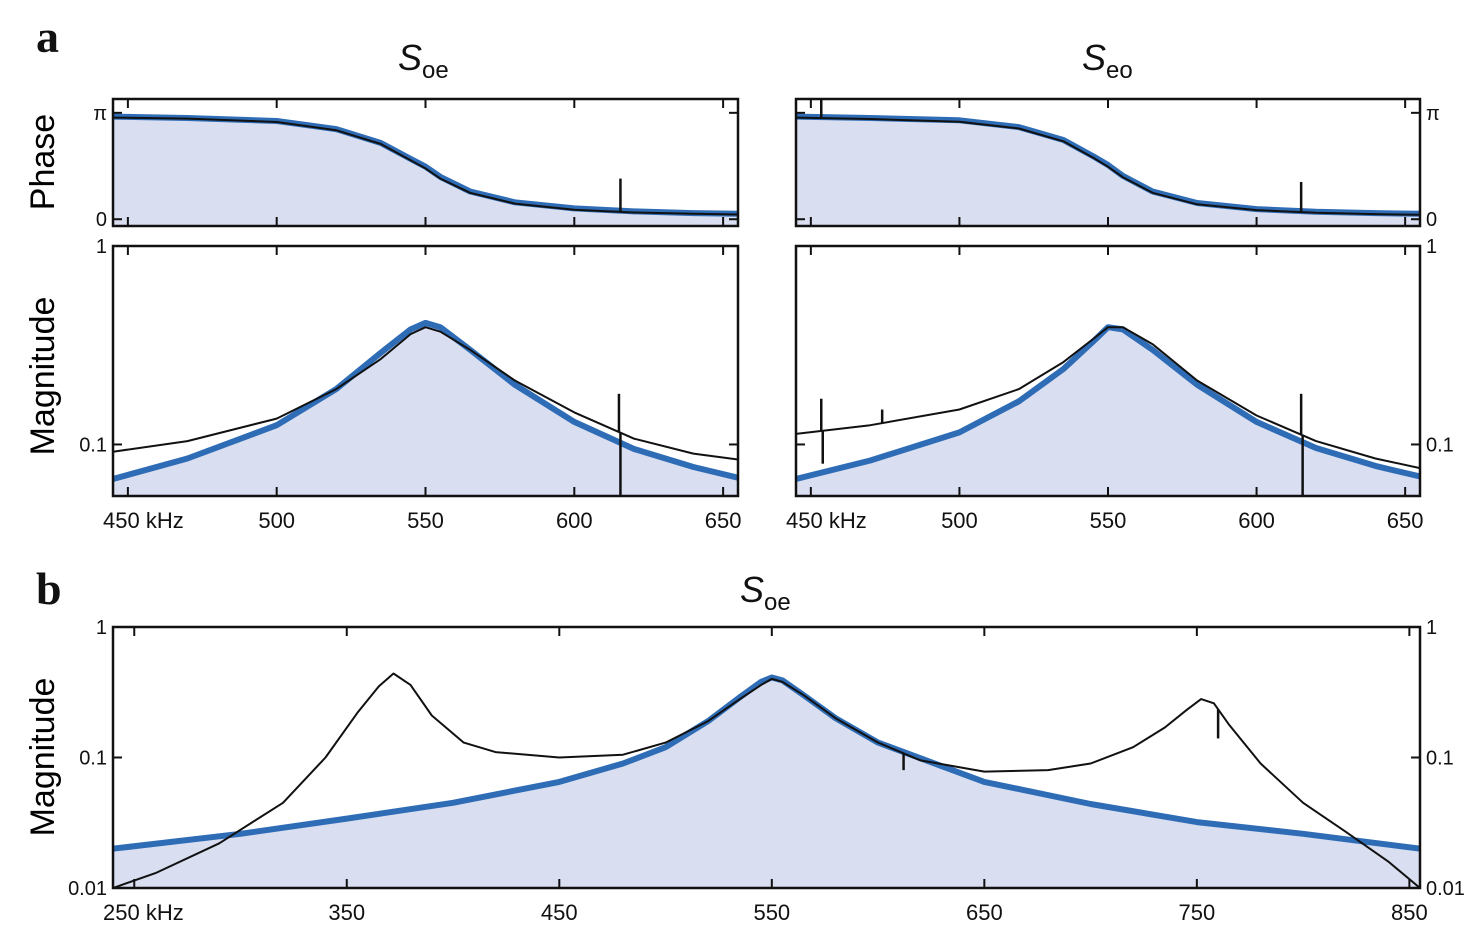  I want to click on a-left-phase-ytick-label-left-1: π, so click(100, 114).